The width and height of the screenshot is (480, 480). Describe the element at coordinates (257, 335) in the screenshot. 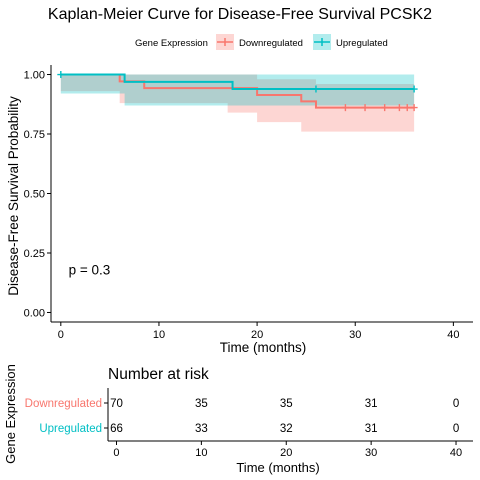

I see `x-tick-label: 20` at that location.